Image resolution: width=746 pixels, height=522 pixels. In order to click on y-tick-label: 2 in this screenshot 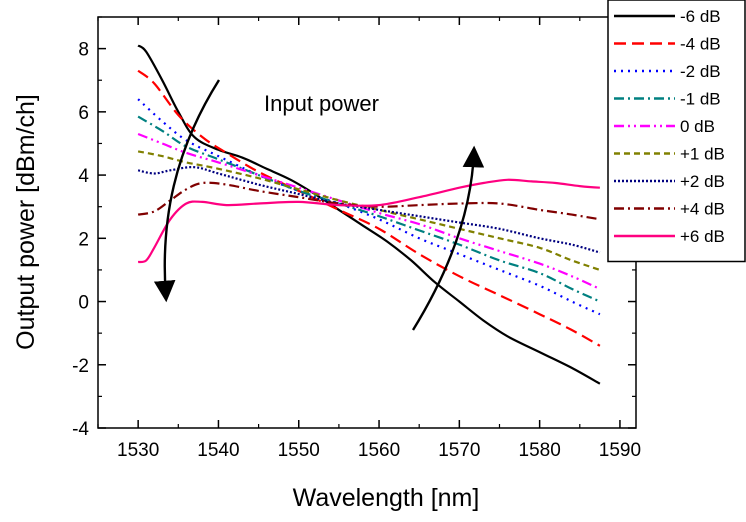, I will do `click(83, 239)`.